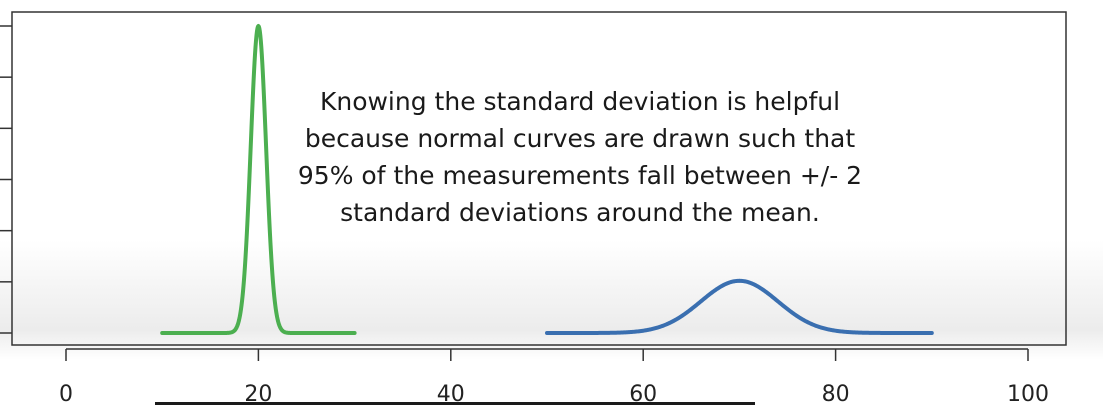 This screenshot has width=1103, height=406. I want to click on annotation-line-4: standard deviations around the mean., so click(580, 212).